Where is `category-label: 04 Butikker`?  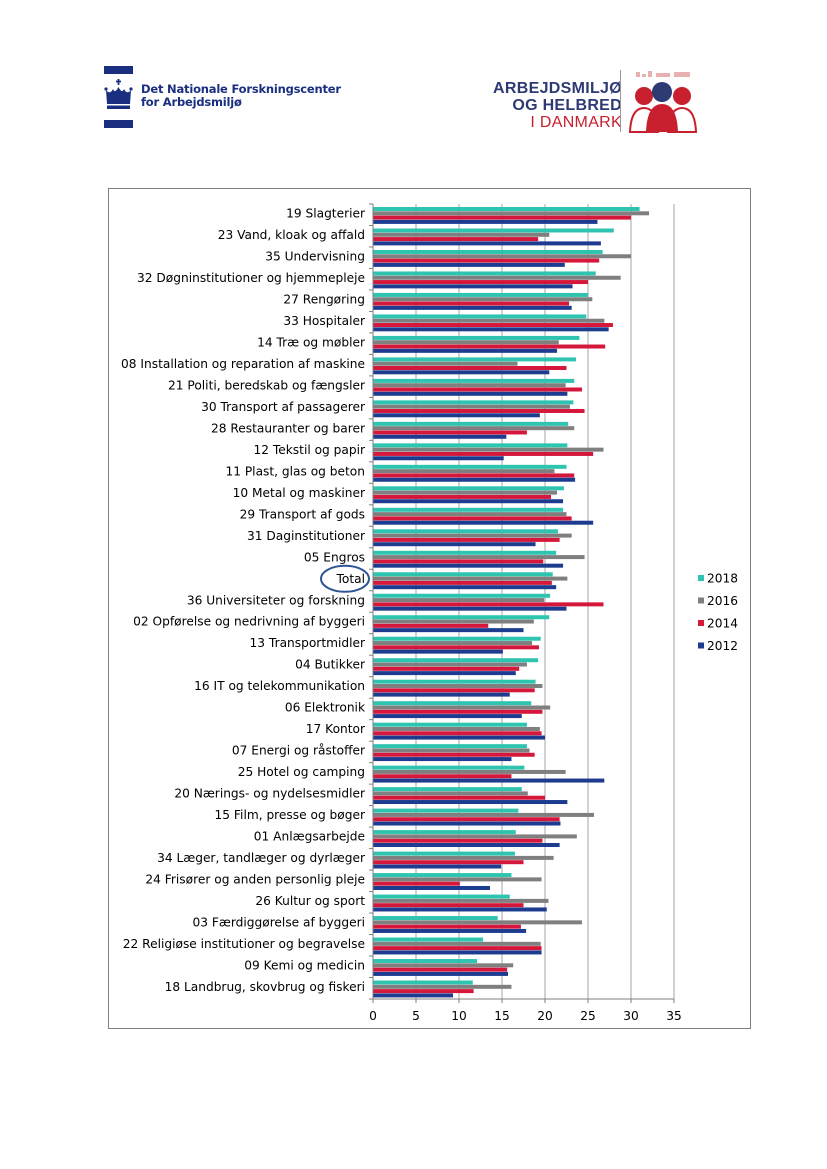
category-label: 04 Butikker is located at coordinates (330, 665).